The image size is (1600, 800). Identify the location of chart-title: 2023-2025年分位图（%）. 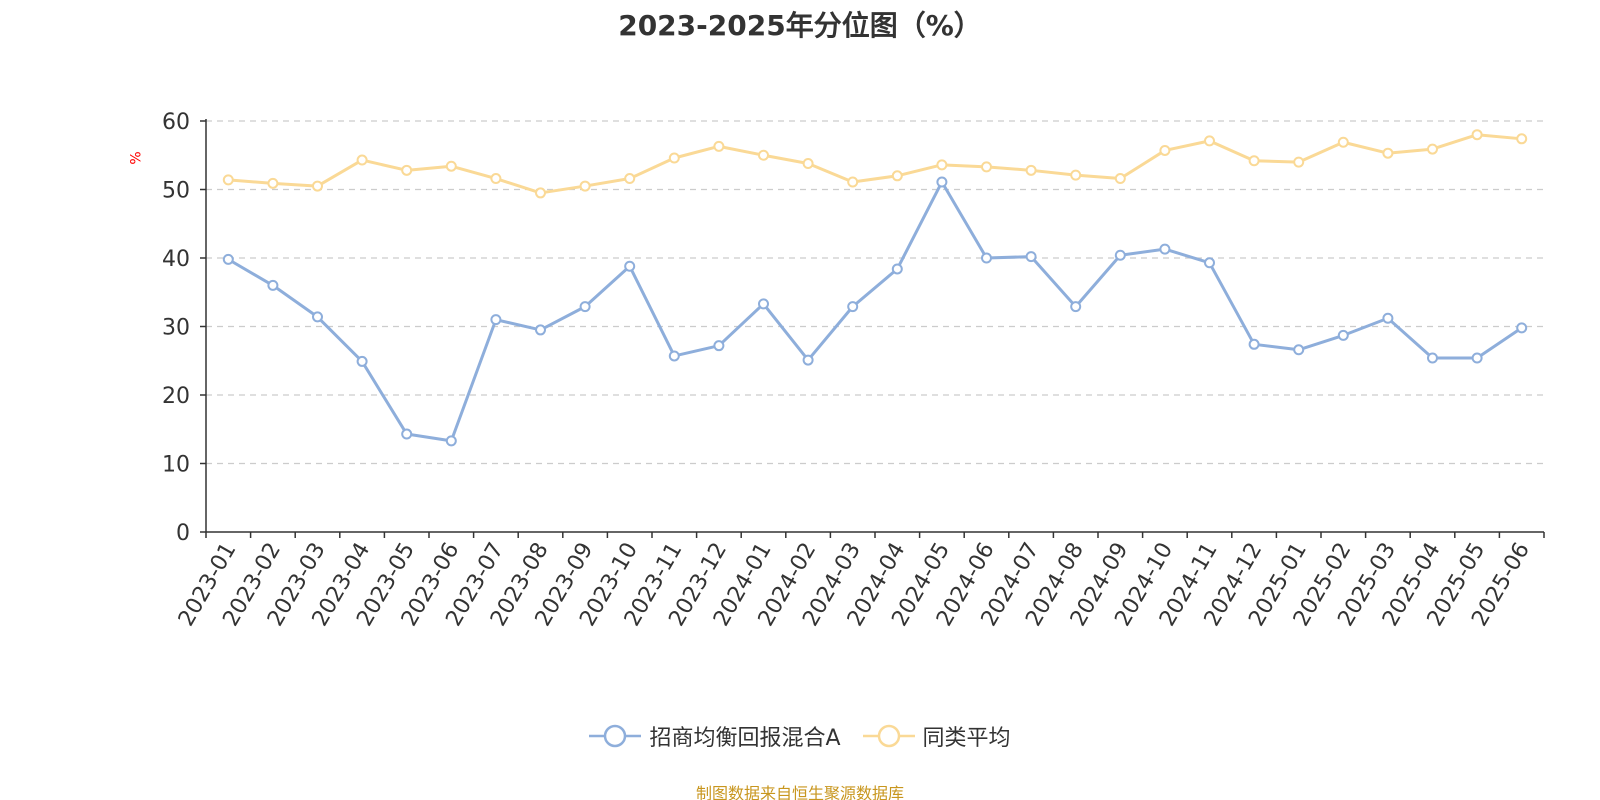
(800, 25).